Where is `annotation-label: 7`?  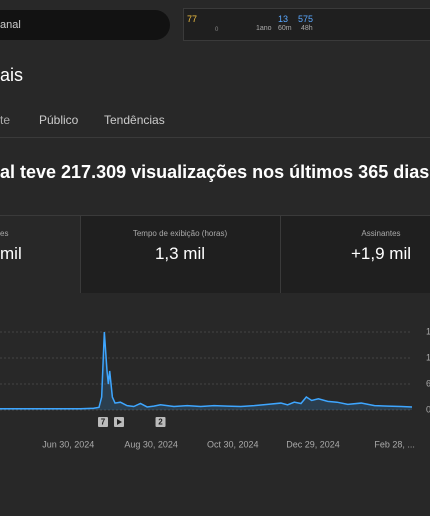
annotation-label: 7 is located at coordinates (103, 422).